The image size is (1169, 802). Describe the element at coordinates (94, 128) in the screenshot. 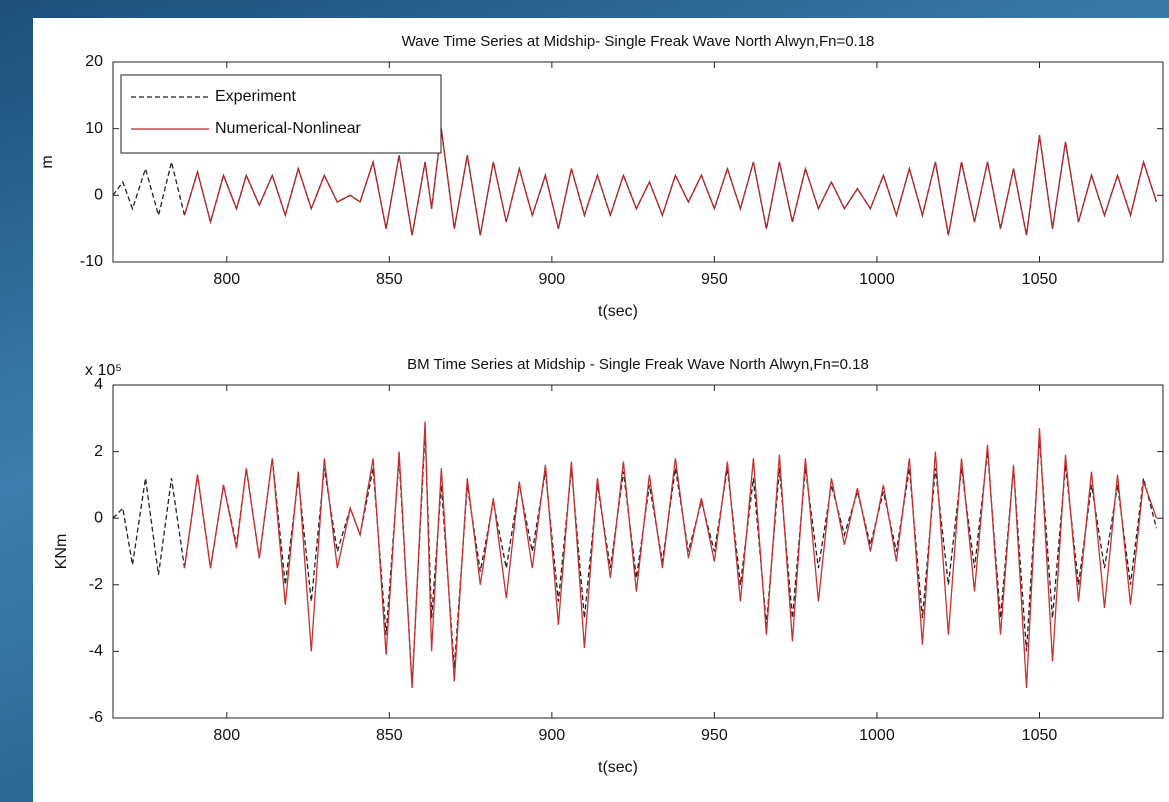

I see `y-tick-label: 10` at that location.